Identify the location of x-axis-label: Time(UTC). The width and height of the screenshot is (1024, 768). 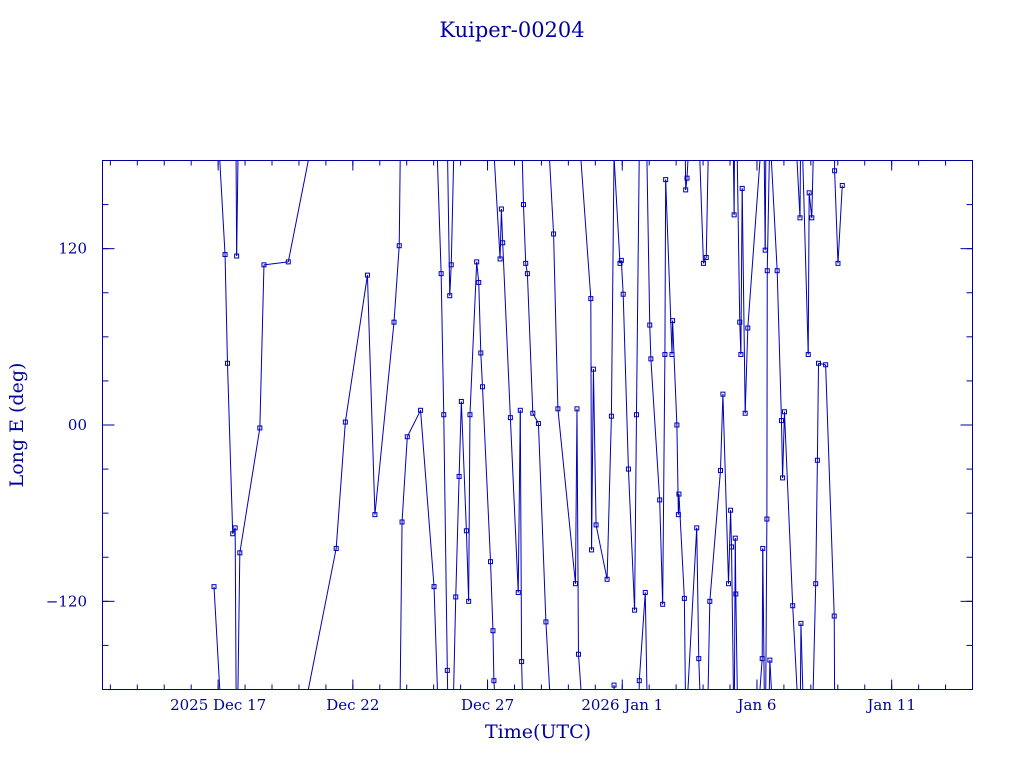
(538, 732).